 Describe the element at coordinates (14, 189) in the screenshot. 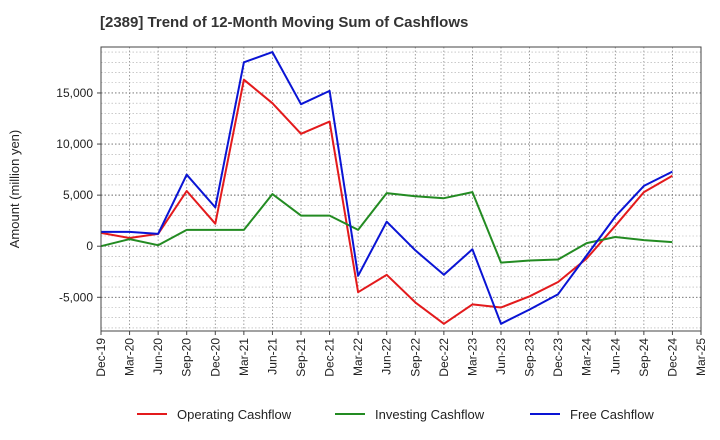

I see `y-axis-label: Amount (million yen)` at that location.